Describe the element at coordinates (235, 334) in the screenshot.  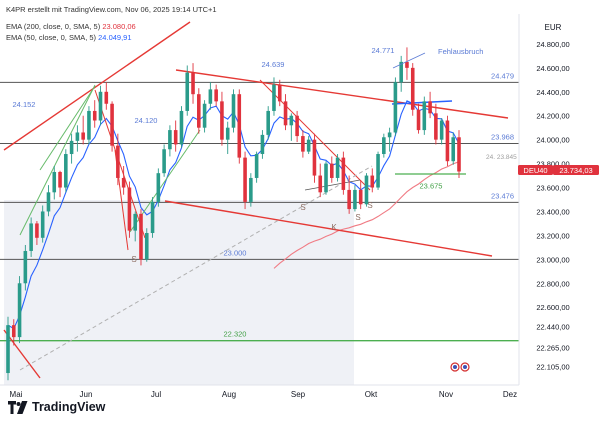
I see `horizontal-level-label: 22.320` at that location.